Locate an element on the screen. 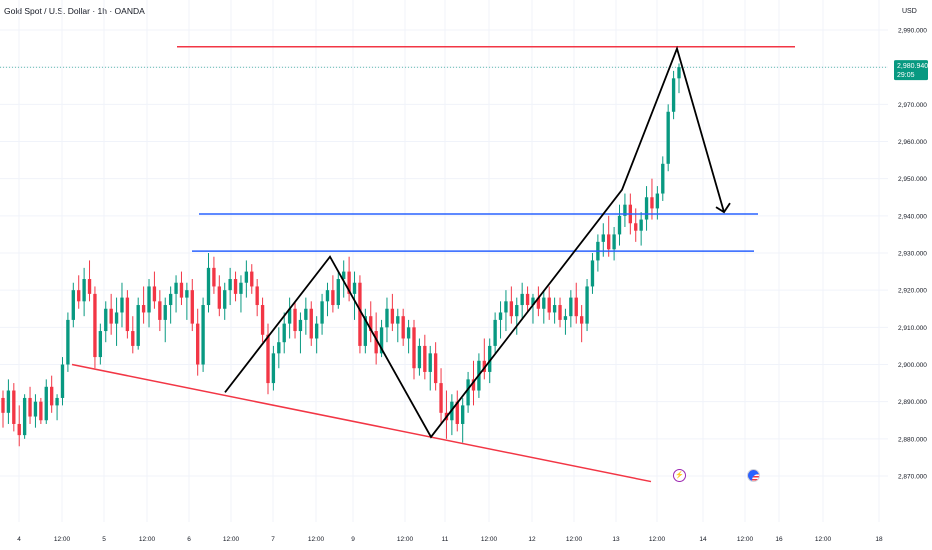 The height and width of the screenshot is (550, 932). y-tick-label: 2,960.000 is located at coordinates (912, 142).